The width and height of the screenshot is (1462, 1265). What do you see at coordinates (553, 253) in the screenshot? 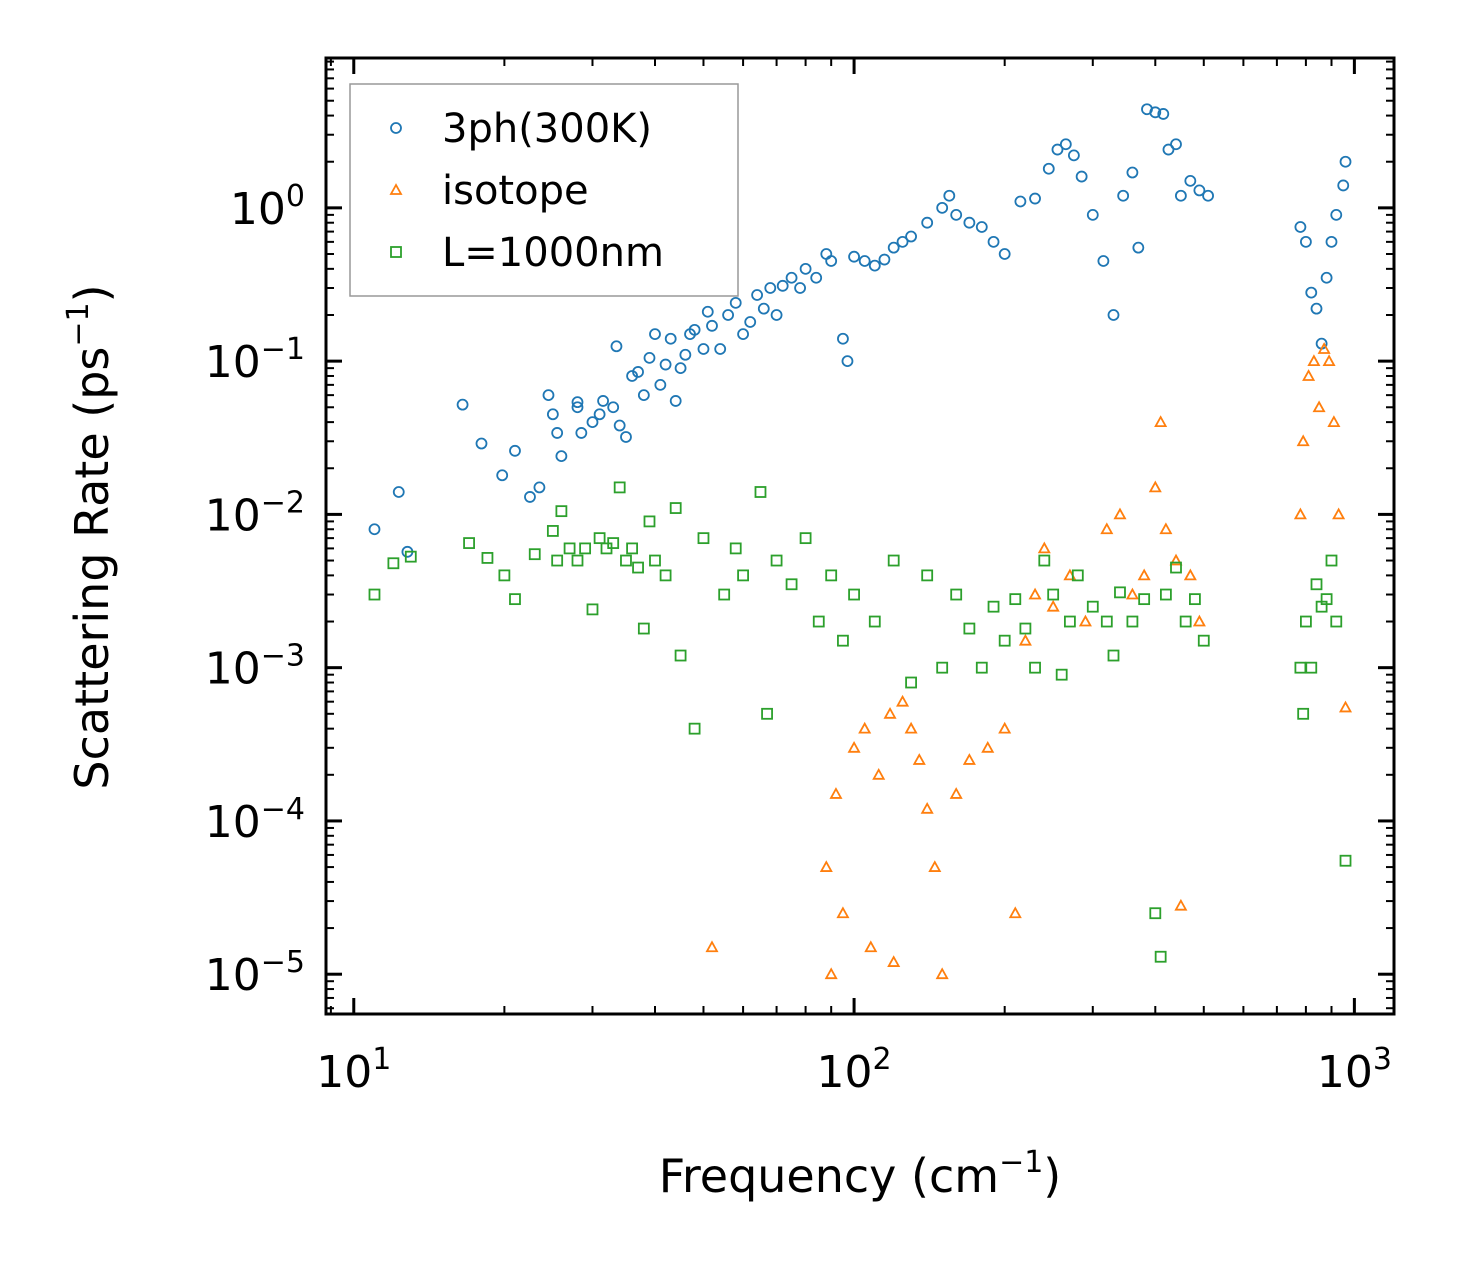
I see `legend-label: L=1000nm` at bounding box center [553, 253].